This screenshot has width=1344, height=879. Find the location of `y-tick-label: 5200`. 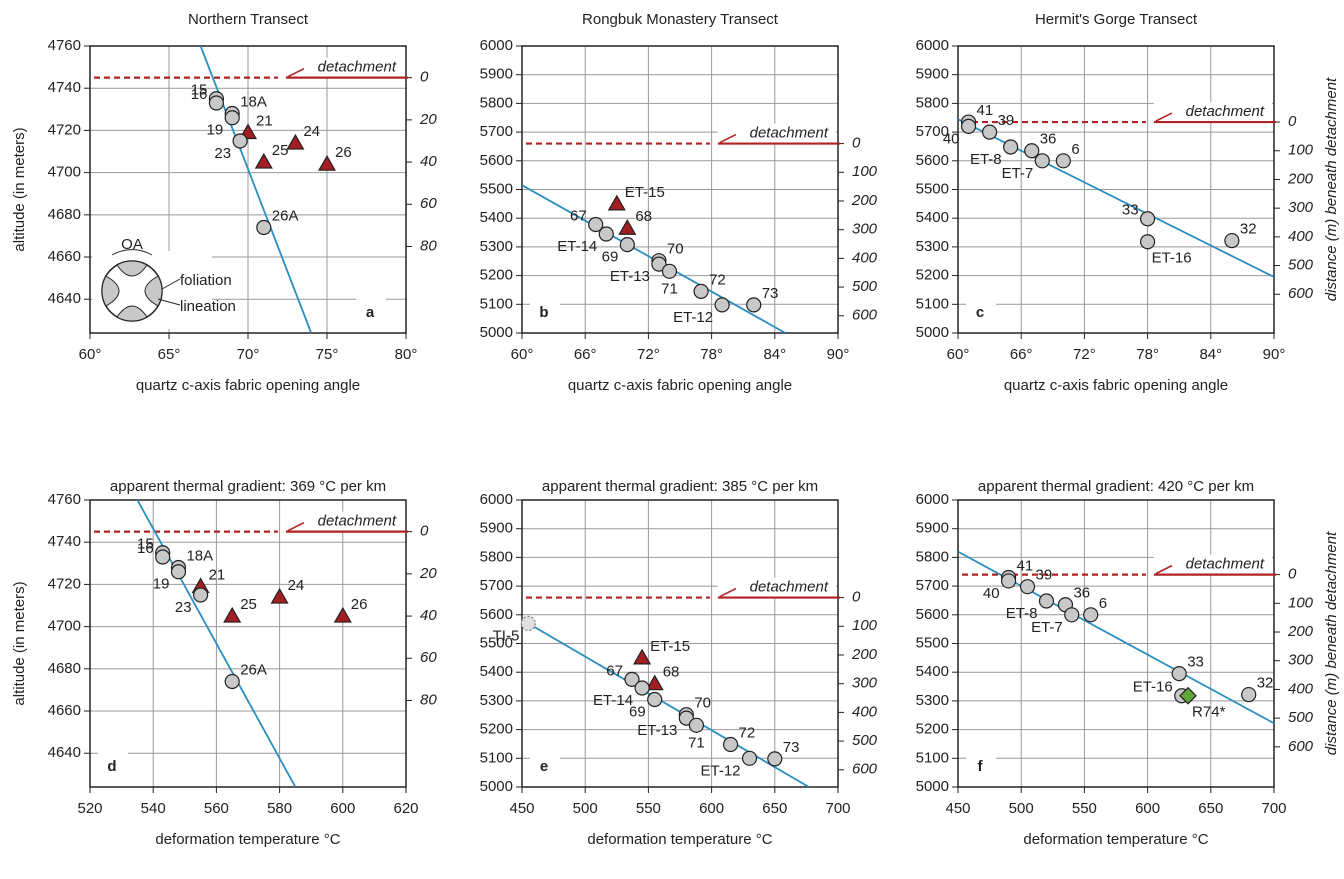

y-tick-label: 5200 is located at coordinates (932, 275).